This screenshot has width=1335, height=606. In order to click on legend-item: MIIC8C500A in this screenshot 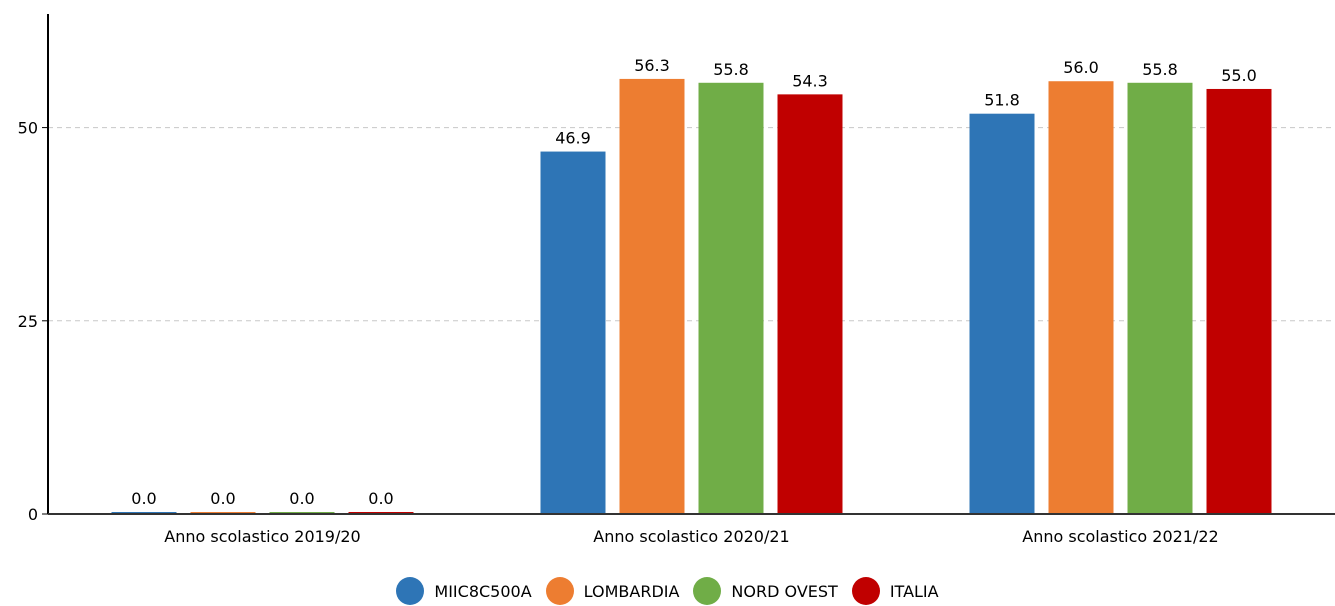, I will do `click(464, 591)`.